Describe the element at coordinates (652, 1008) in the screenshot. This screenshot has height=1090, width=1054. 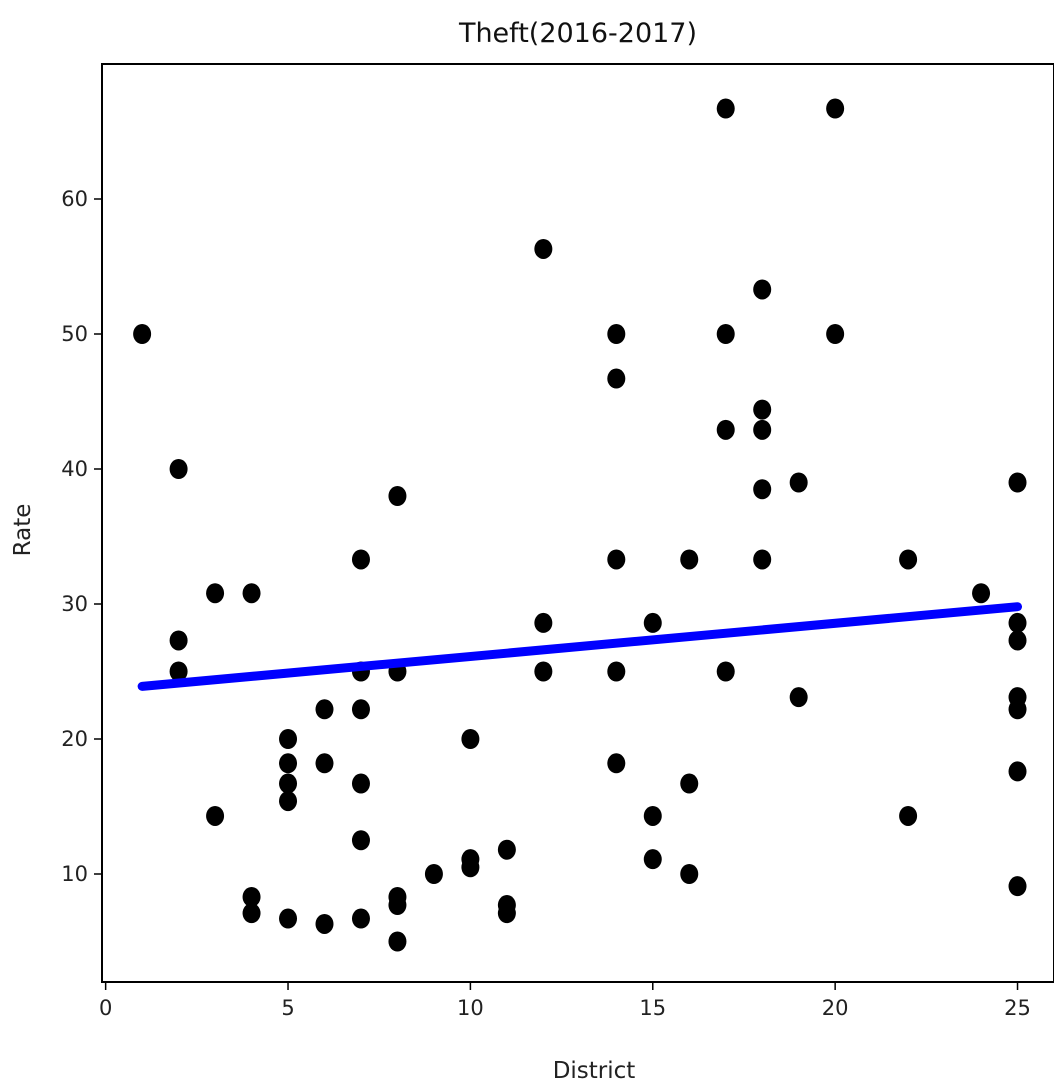
I see `x-tick-label: 15` at that location.